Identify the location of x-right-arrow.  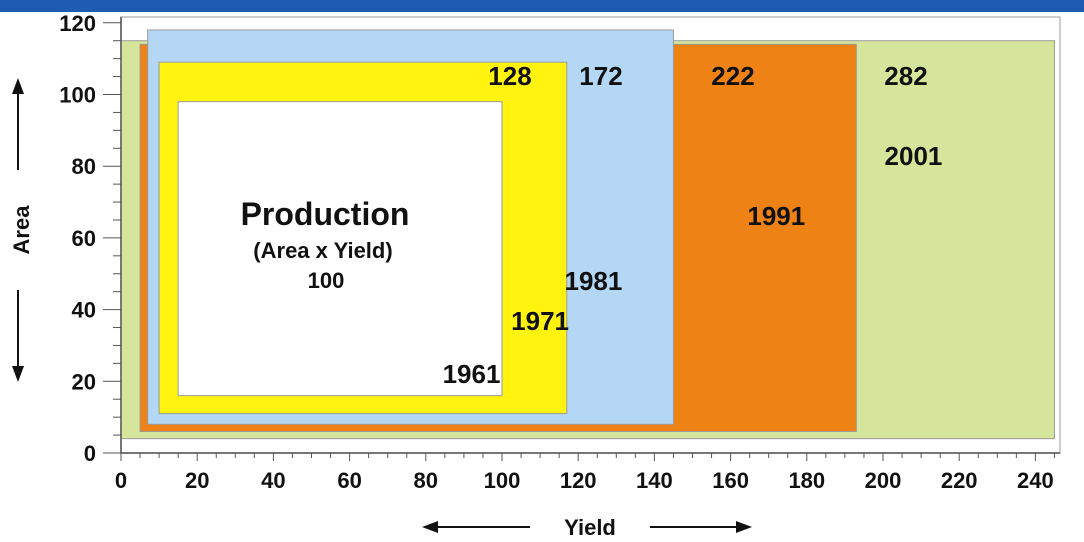
(701, 527).